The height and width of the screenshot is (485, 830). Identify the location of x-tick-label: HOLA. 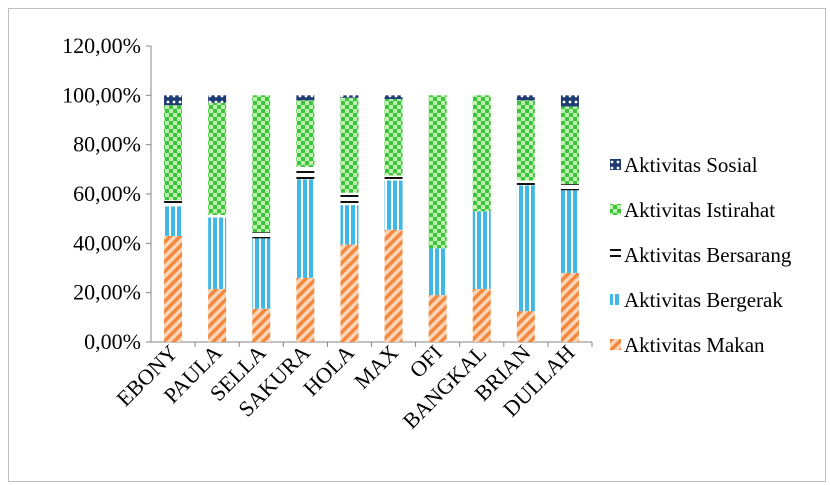
(328, 370).